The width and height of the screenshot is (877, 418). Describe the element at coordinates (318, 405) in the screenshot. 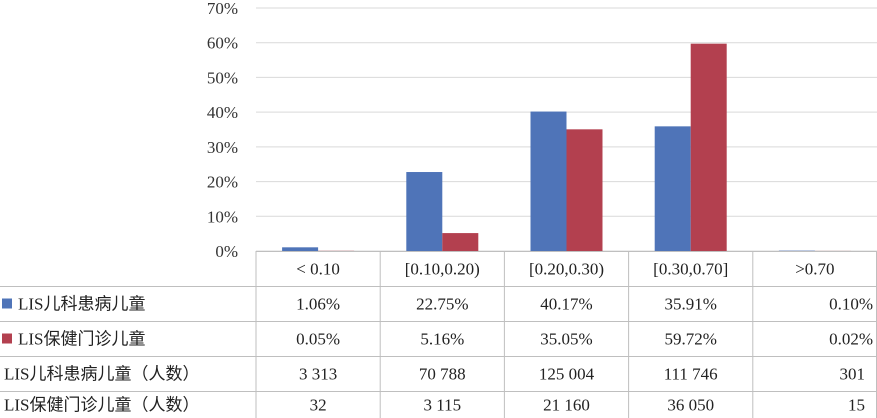

I see `table-cell: 32` at that location.